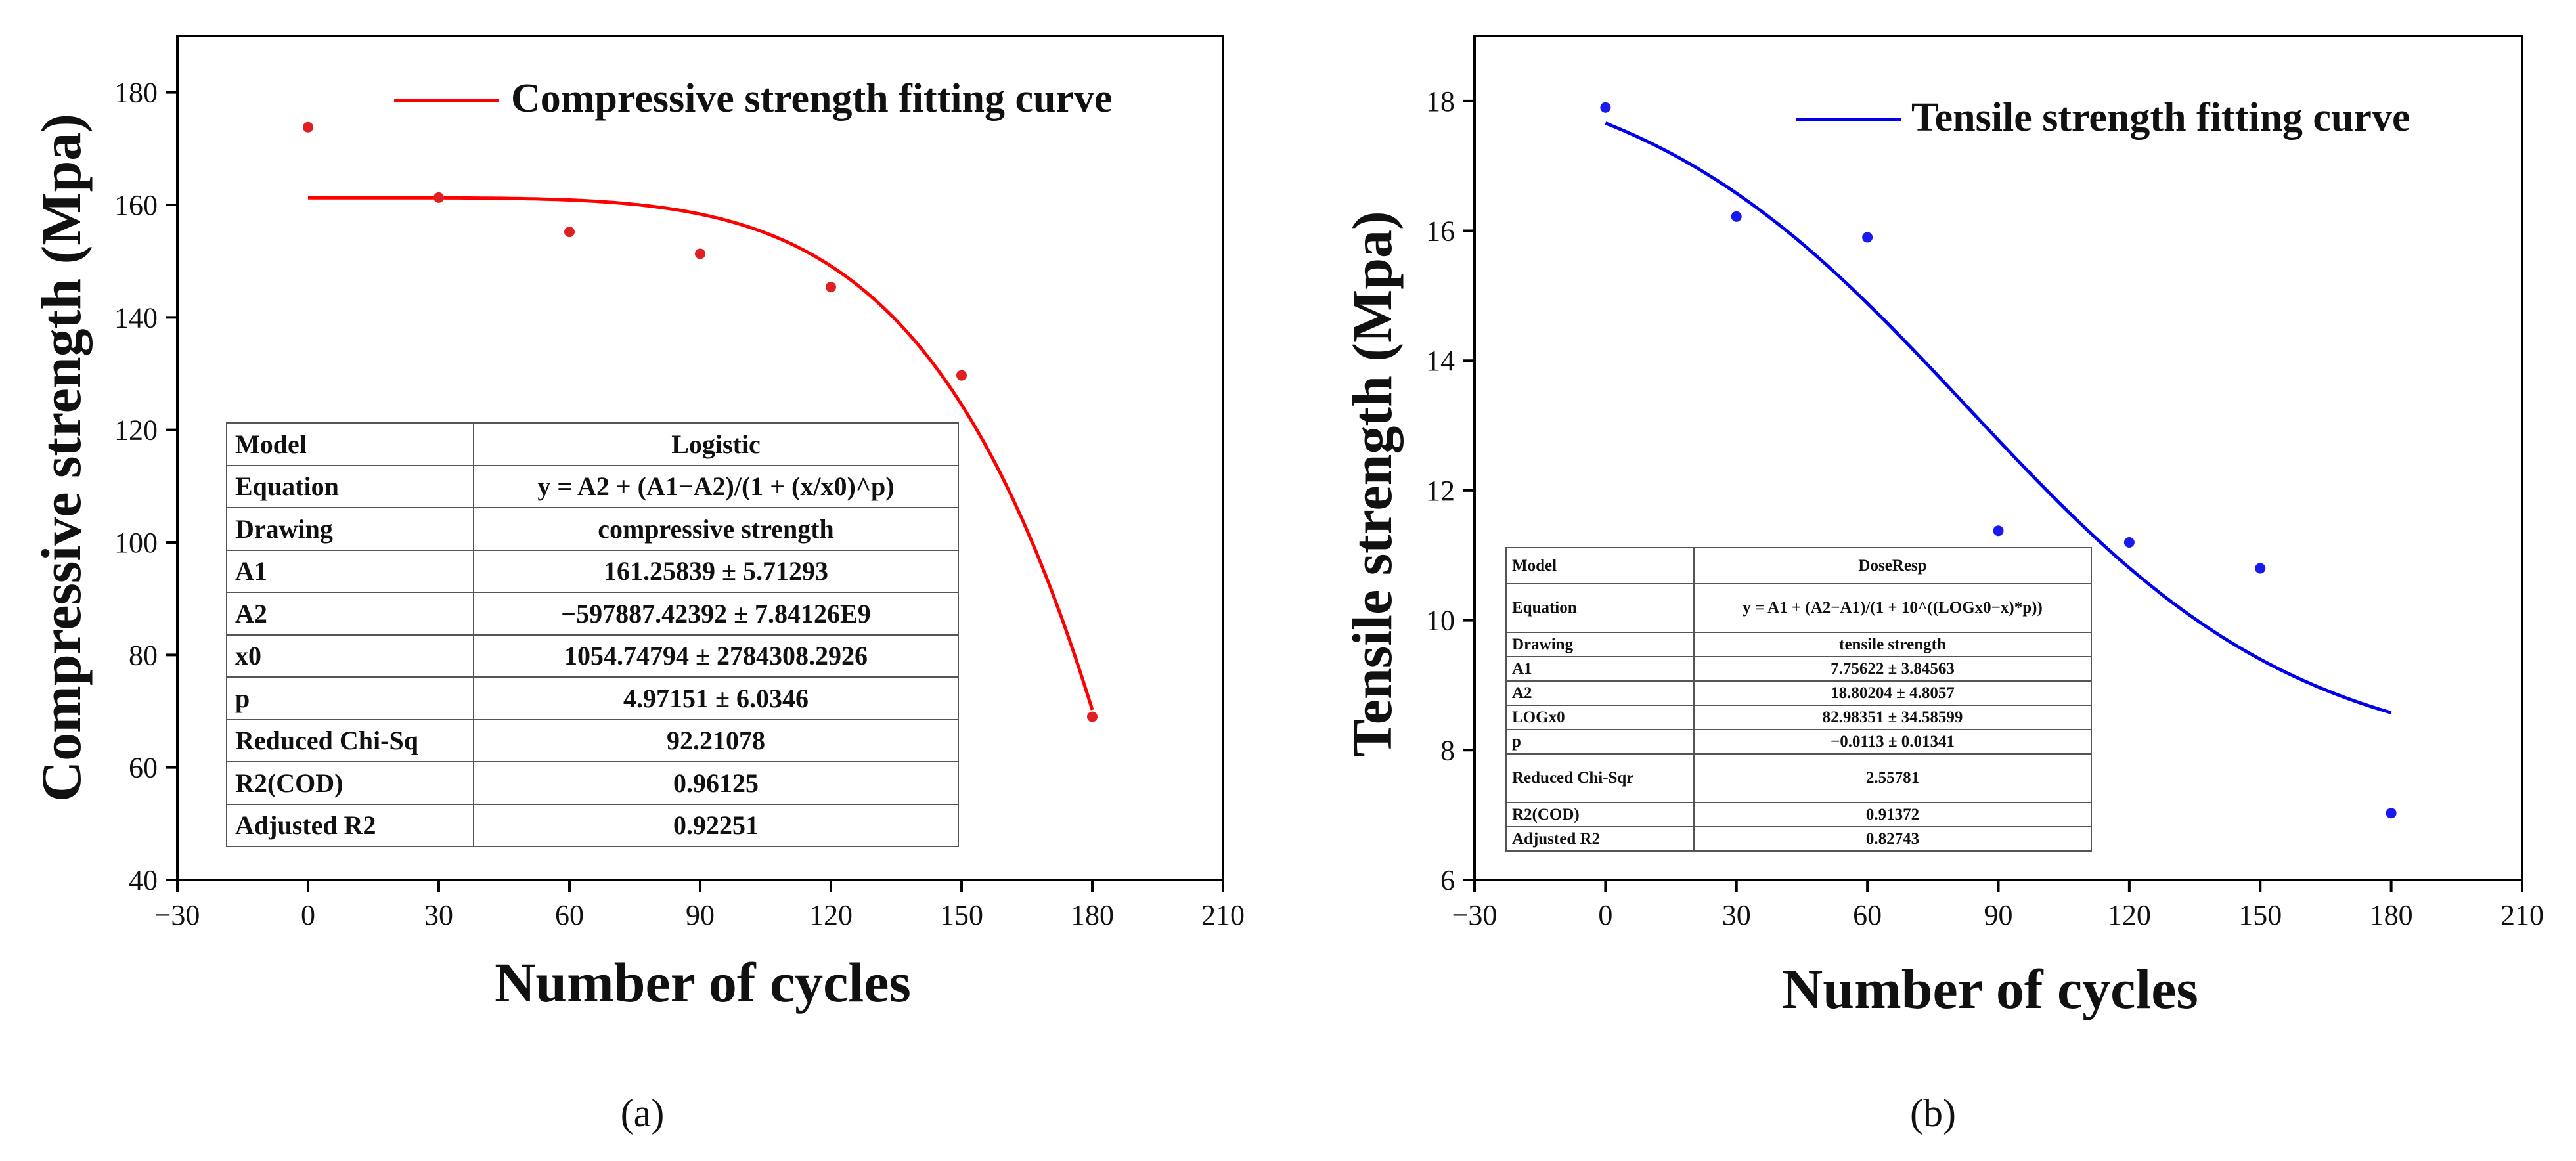 The width and height of the screenshot is (2576, 1161). I want to click on x-tick-label: 180, so click(2391, 915).